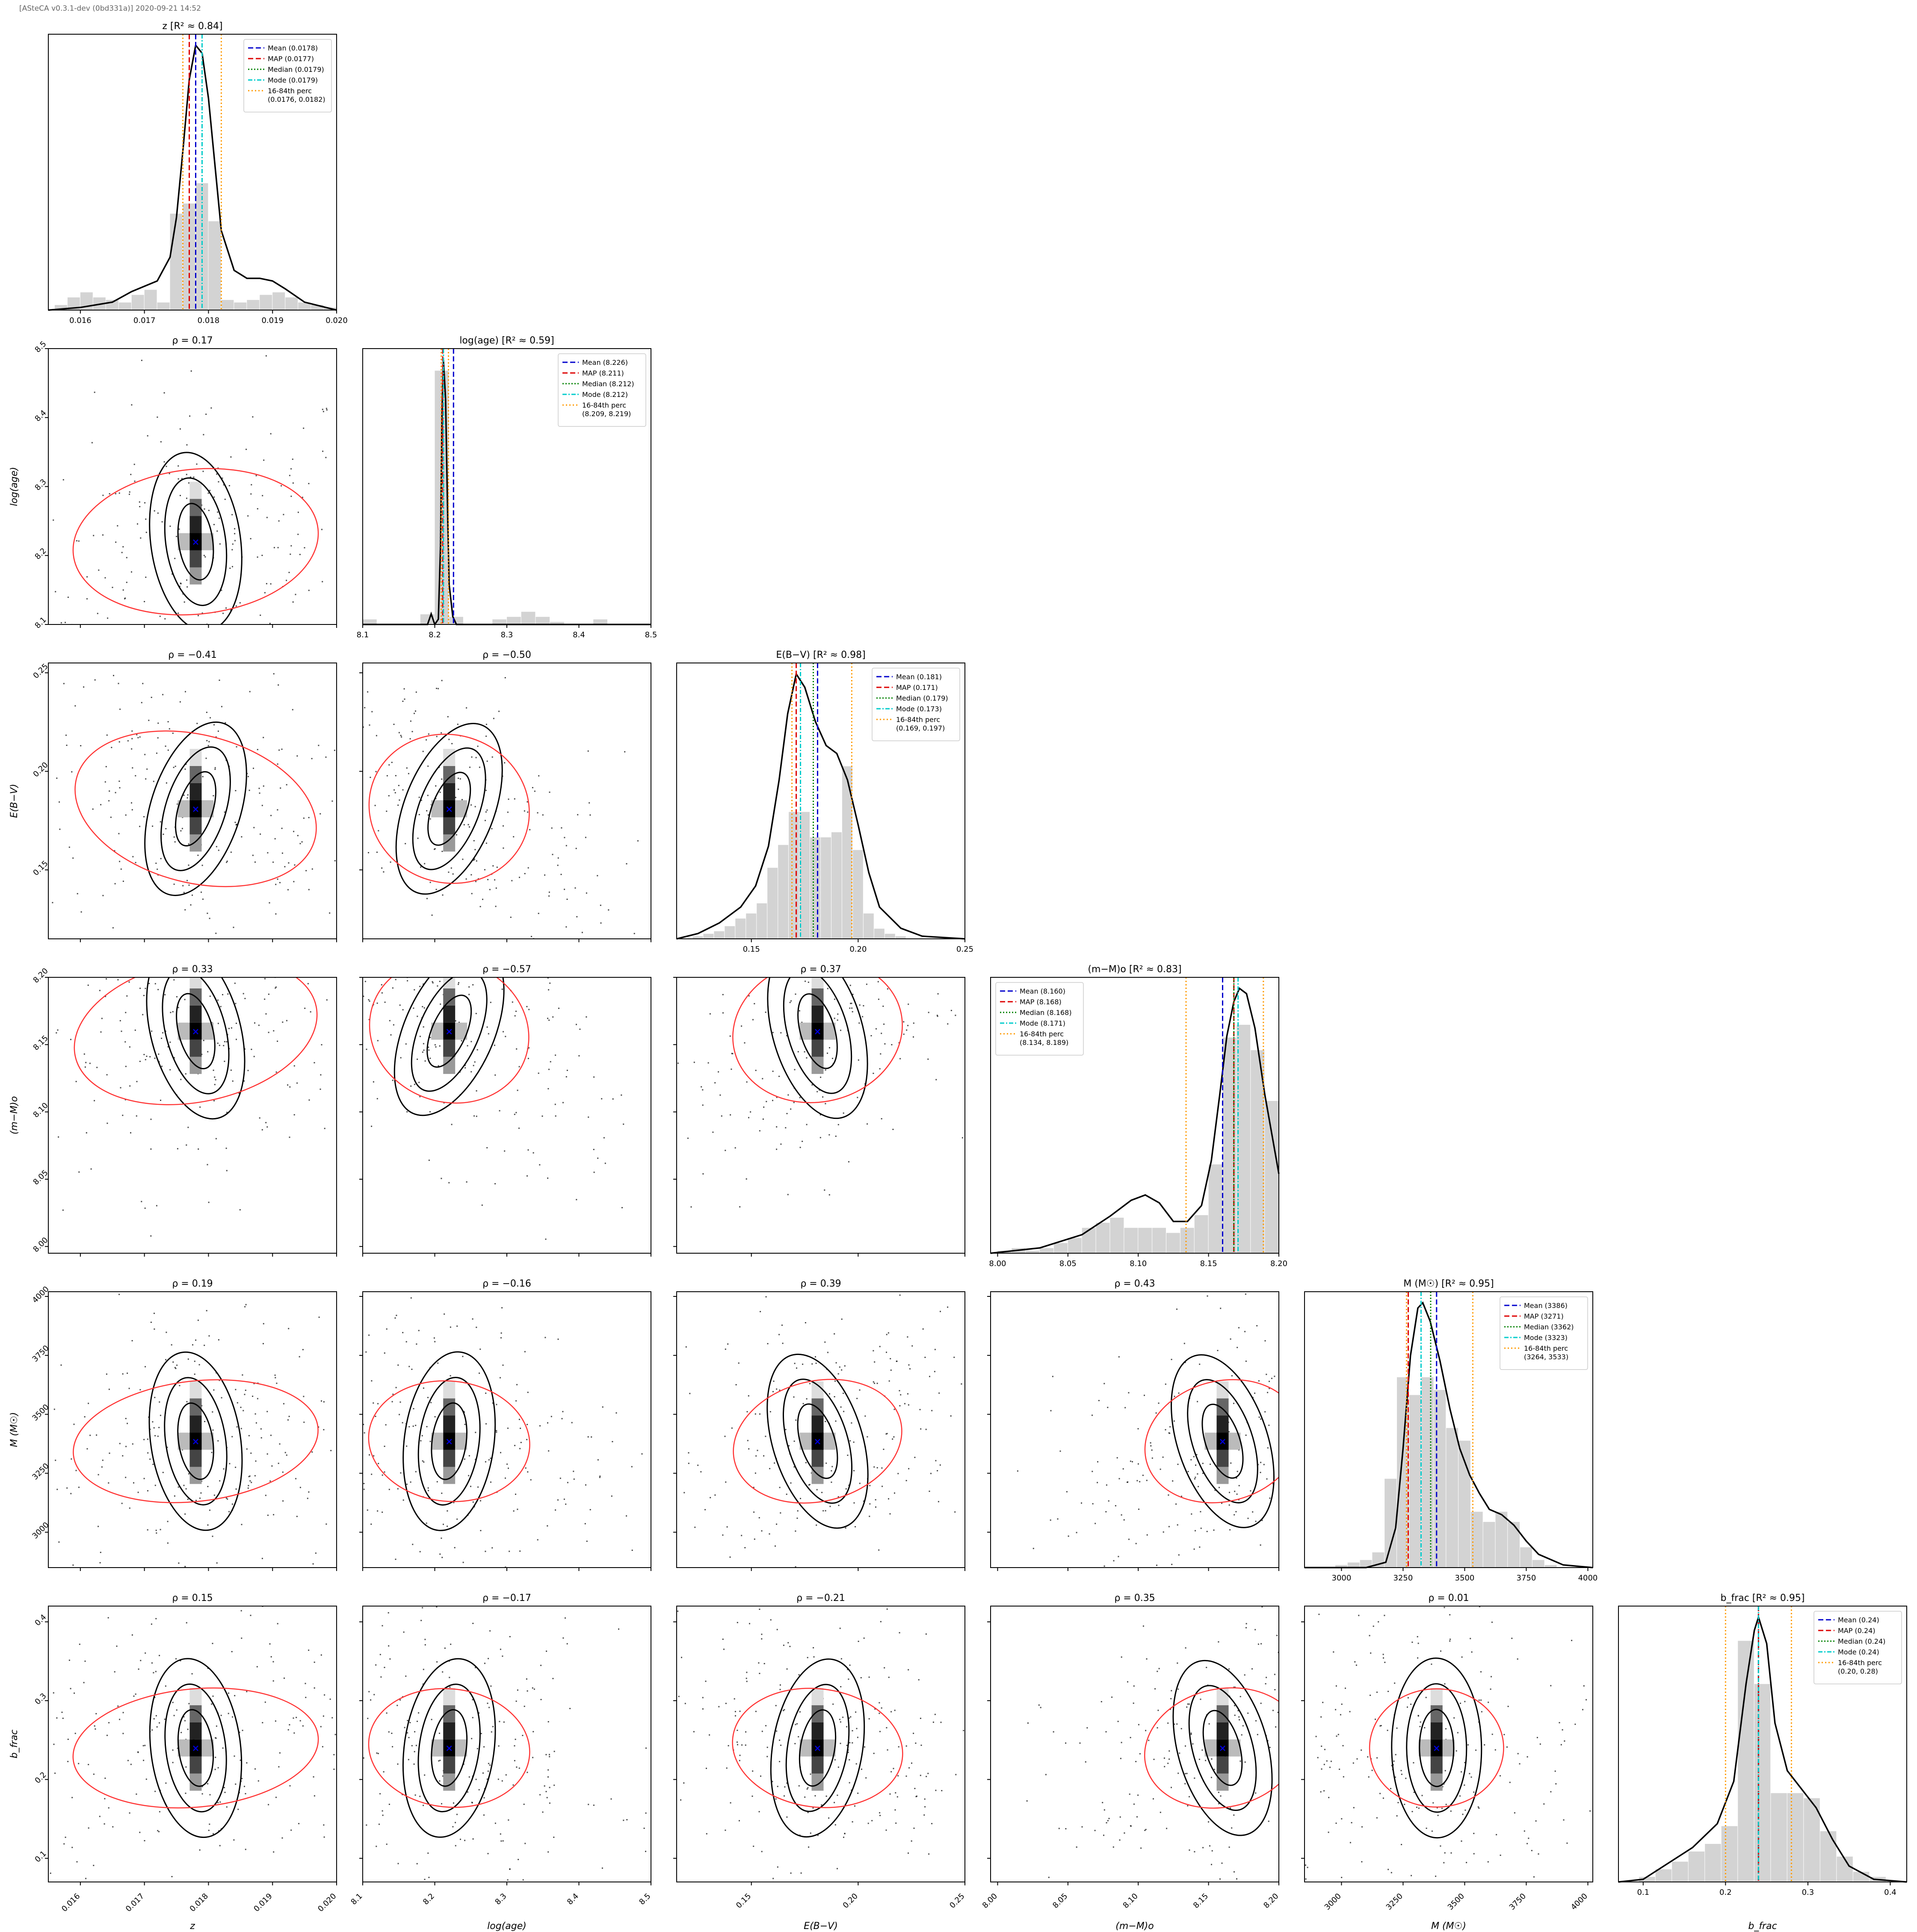 The height and width of the screenshot is (1932, 1917). I want to click on x-tick-label: 3000, so click(1342, 1578).